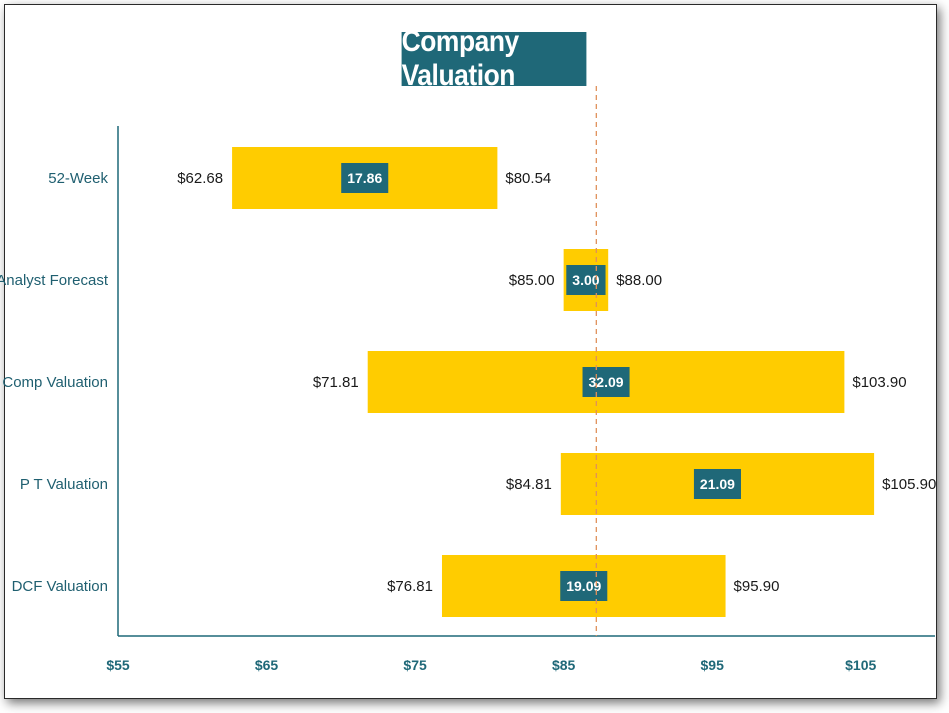  I want to click on high-value-label: $88.00, so click(639, 280).